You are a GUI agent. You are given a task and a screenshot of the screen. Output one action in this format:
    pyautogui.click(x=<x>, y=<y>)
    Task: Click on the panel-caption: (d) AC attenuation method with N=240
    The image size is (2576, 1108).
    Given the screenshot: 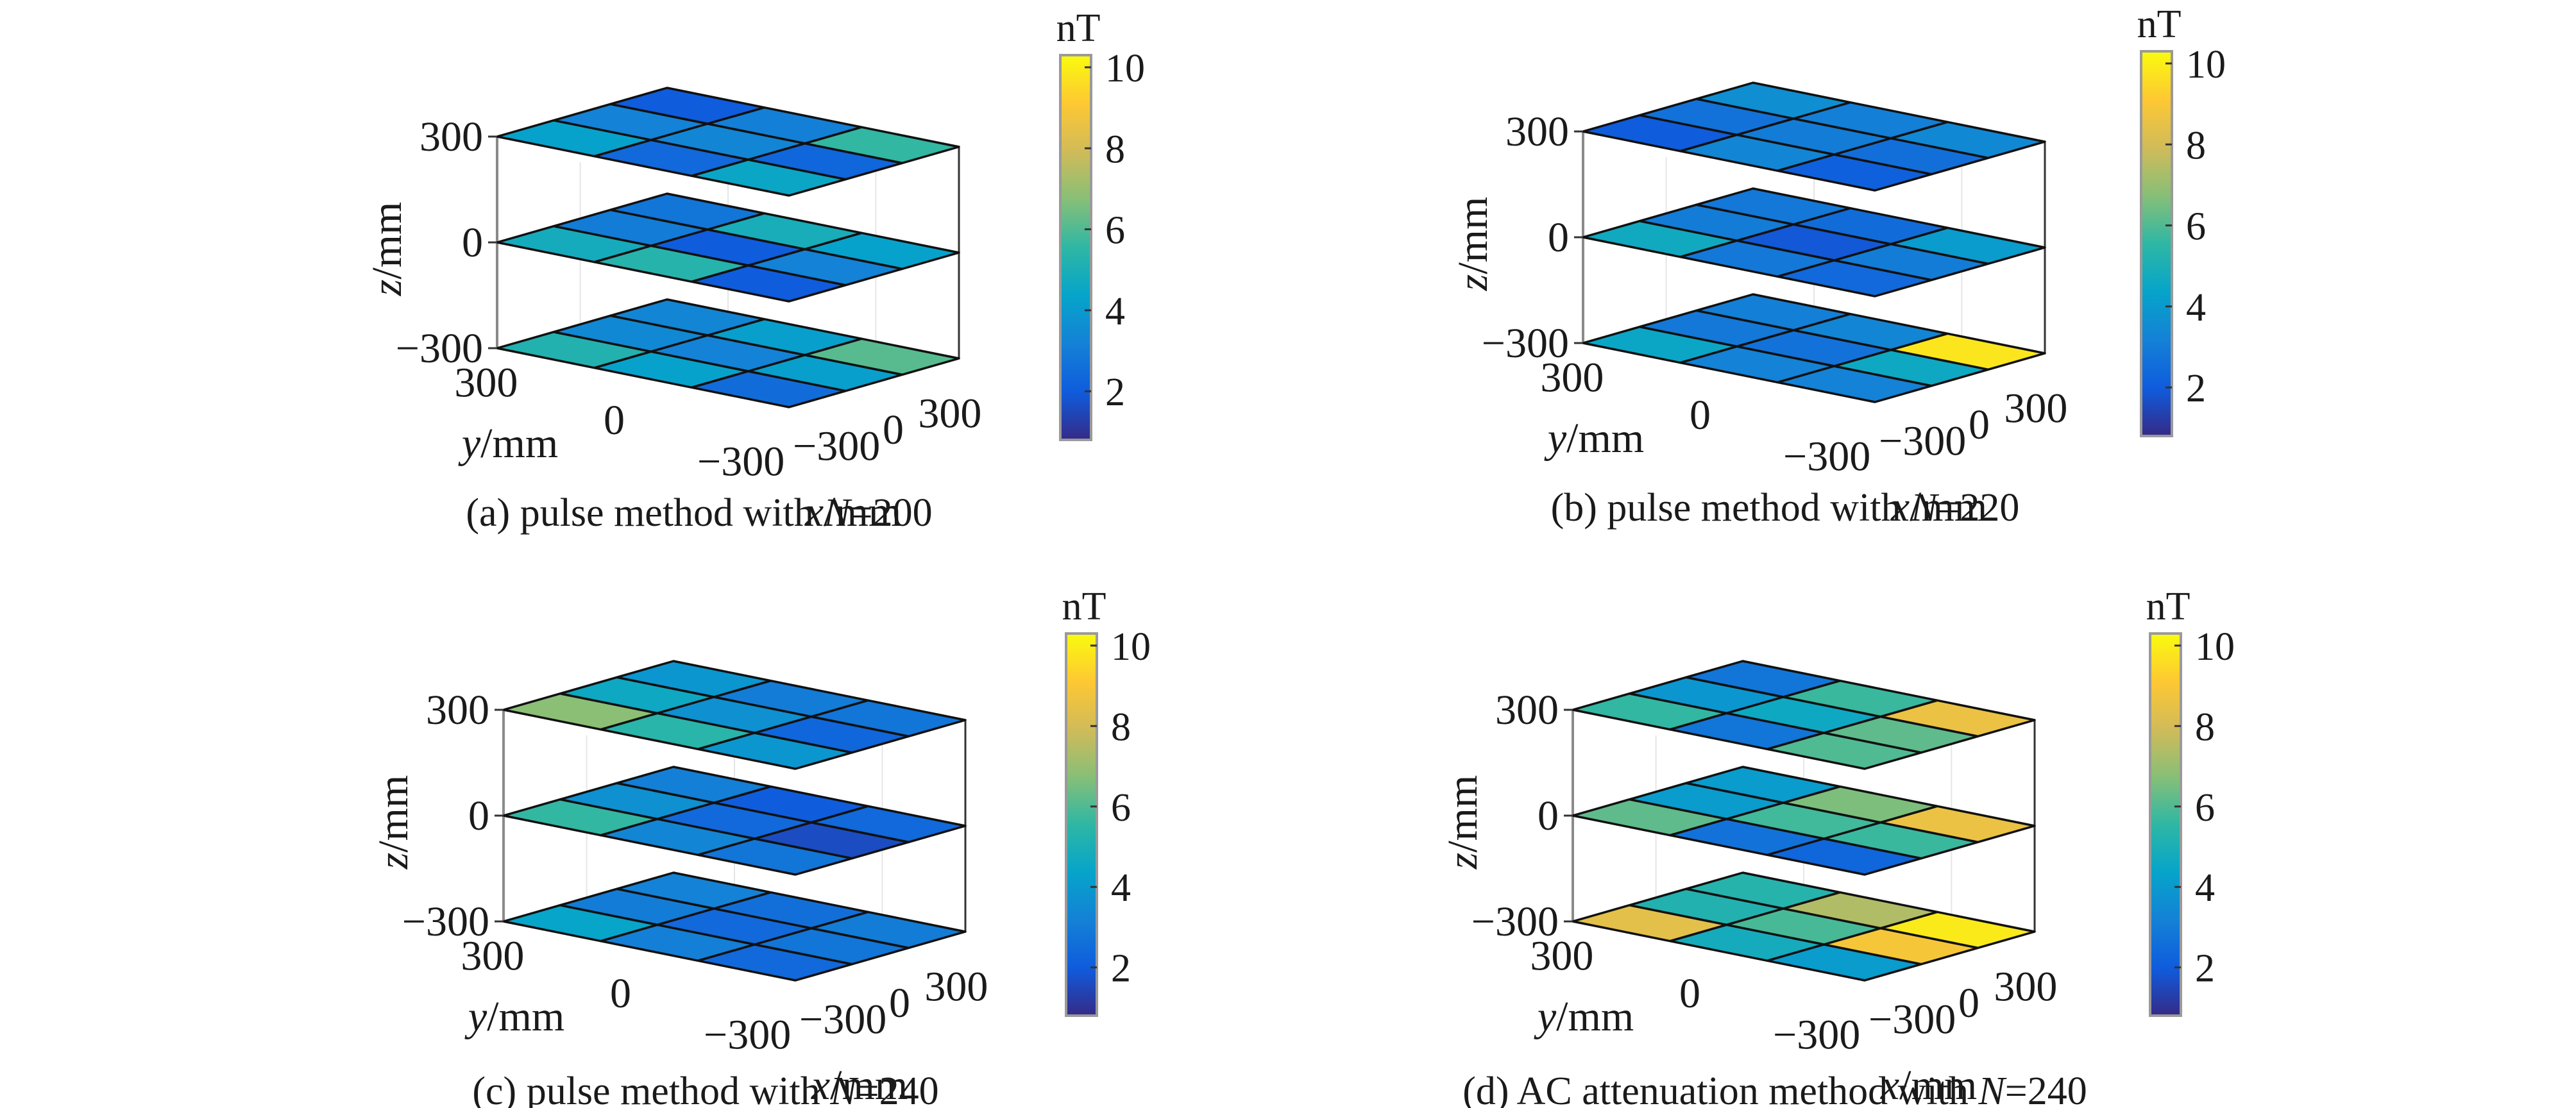 What is the action you would take?
    pyautogui.click(x=1774, y=1089)
    